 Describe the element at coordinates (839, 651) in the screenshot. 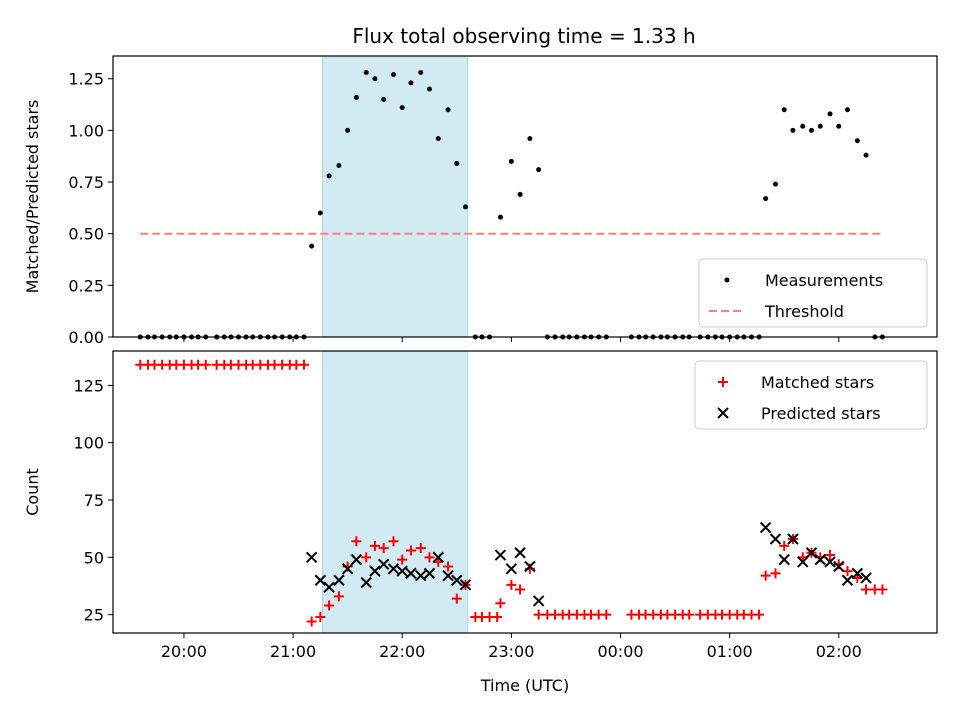

I see `x-tick-label: 02:00` at that location.